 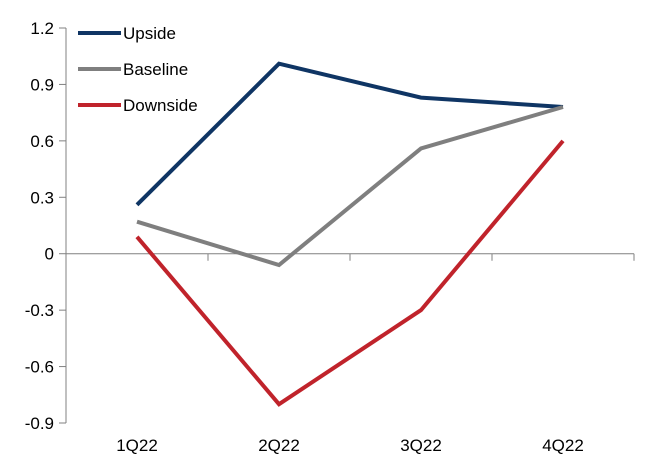 I want to click on legend-label-upside: Upside, so click(x=149, y=33).